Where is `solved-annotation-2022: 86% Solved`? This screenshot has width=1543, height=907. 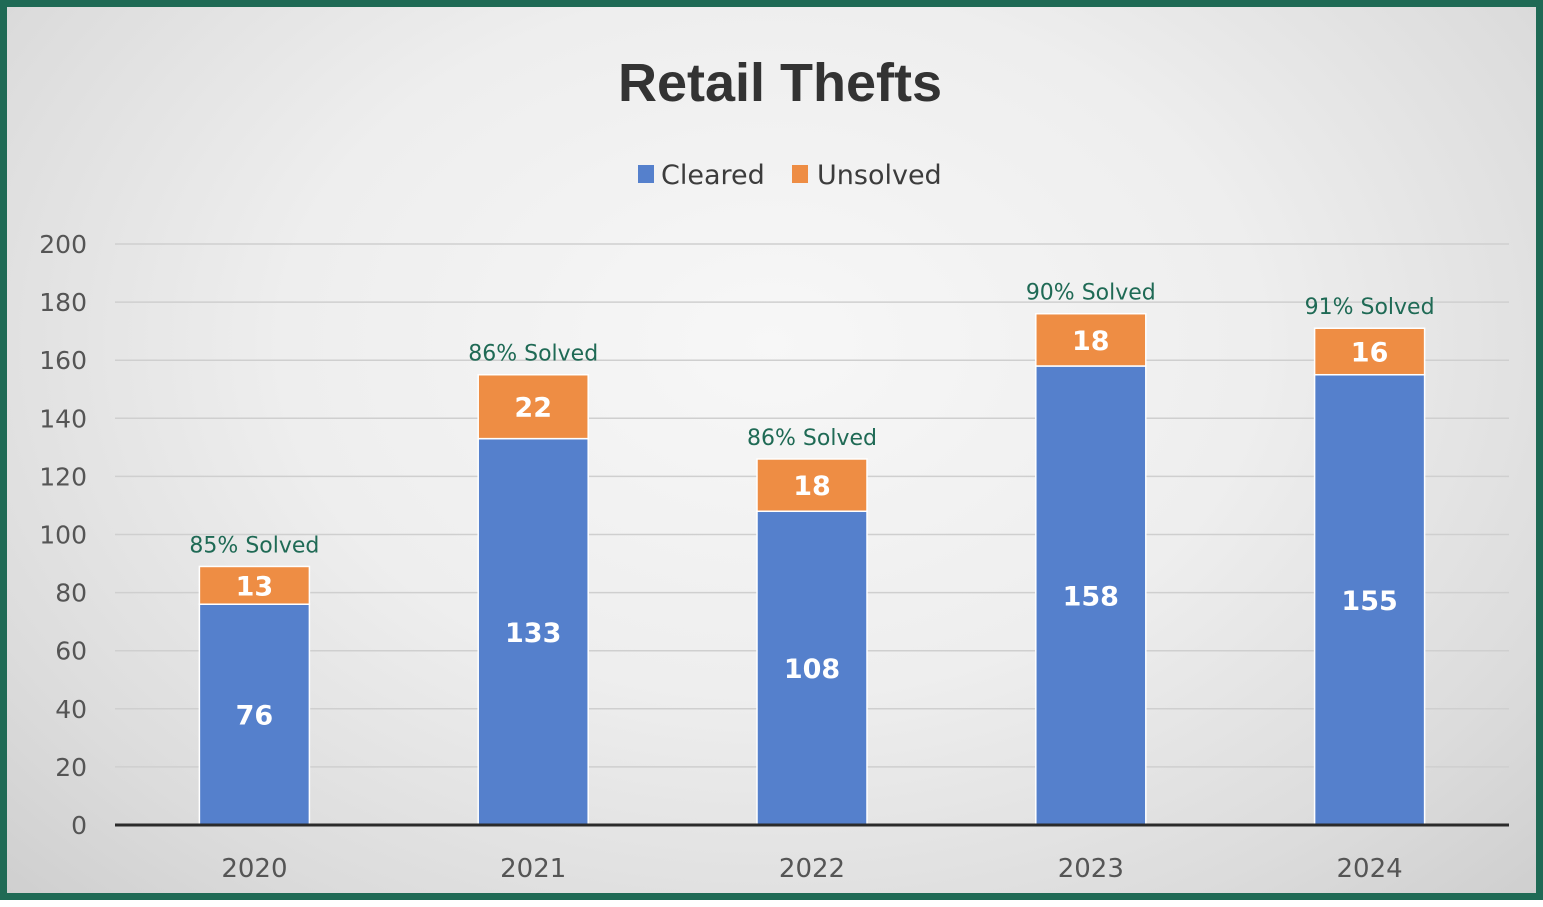 solved-annotation-2022: 86% Solved is located at coordinates (812, 438).